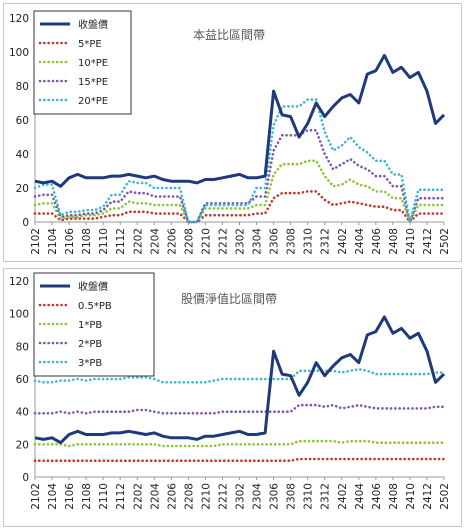  What do you see at coordinates (90, 325) in the screenshot?
I see `legend-label: 1*PB` at bounding box center [90, 325].